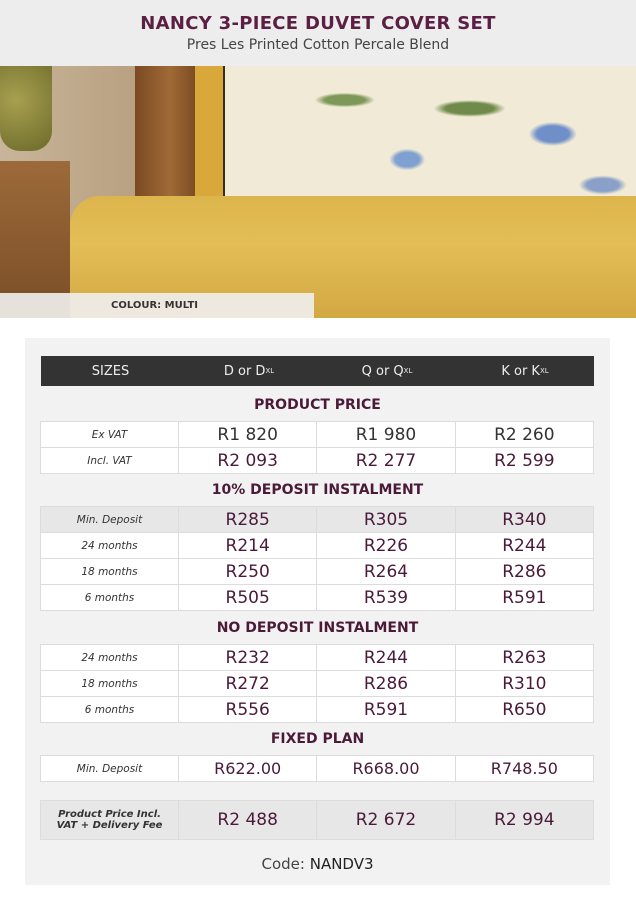 Image resolution: width=636 pixels, height=900 pixels. I want to click on price-cell: R539, so click(386, 597).